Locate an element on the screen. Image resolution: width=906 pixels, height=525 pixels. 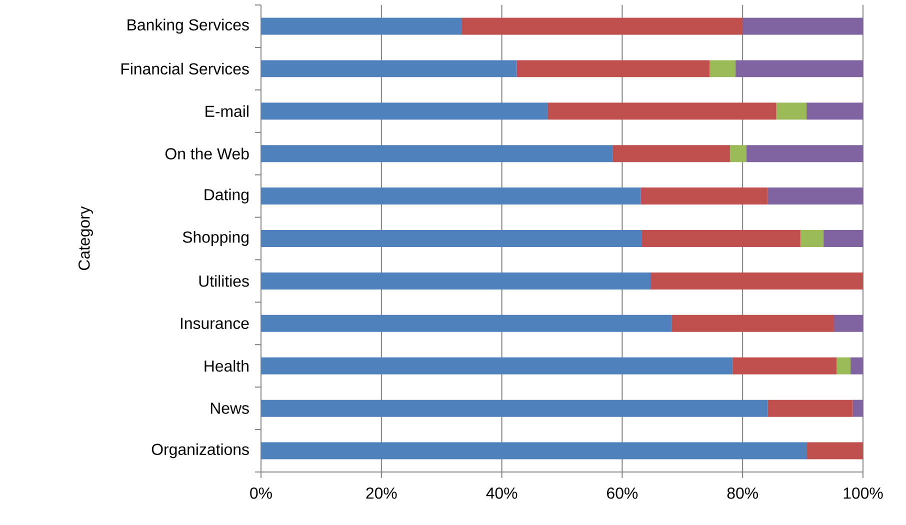
y-axis-title: Category is located at coordinates (85, 238).